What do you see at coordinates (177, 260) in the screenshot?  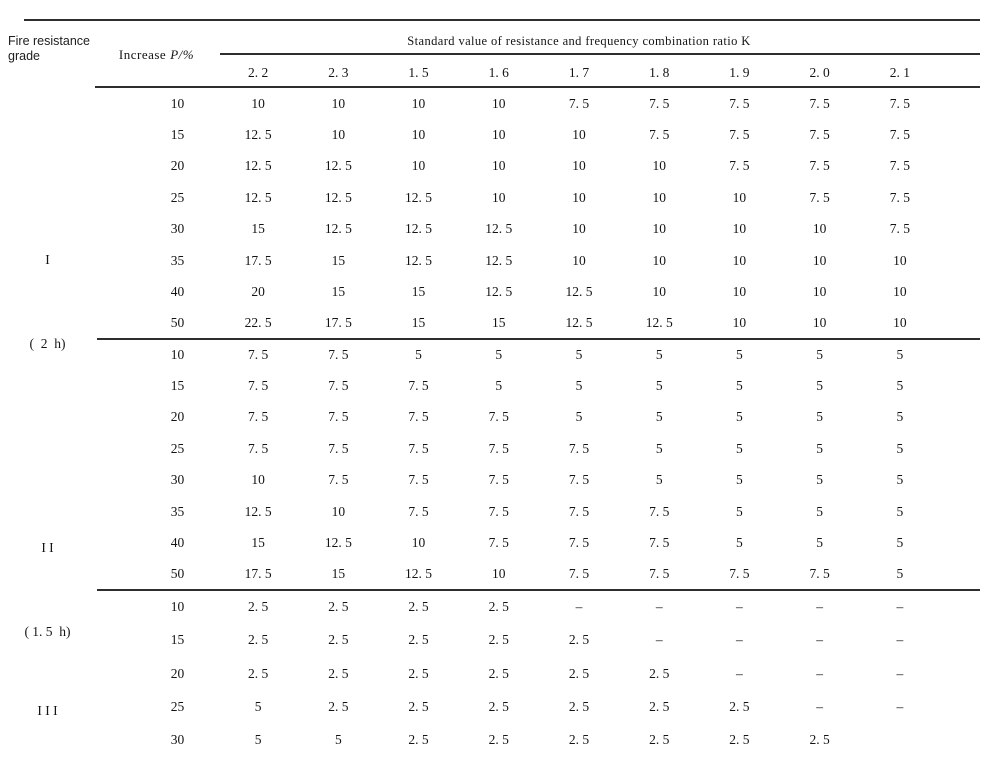 I see `increase-value-cell: 35` at bounding box center [177, 260].